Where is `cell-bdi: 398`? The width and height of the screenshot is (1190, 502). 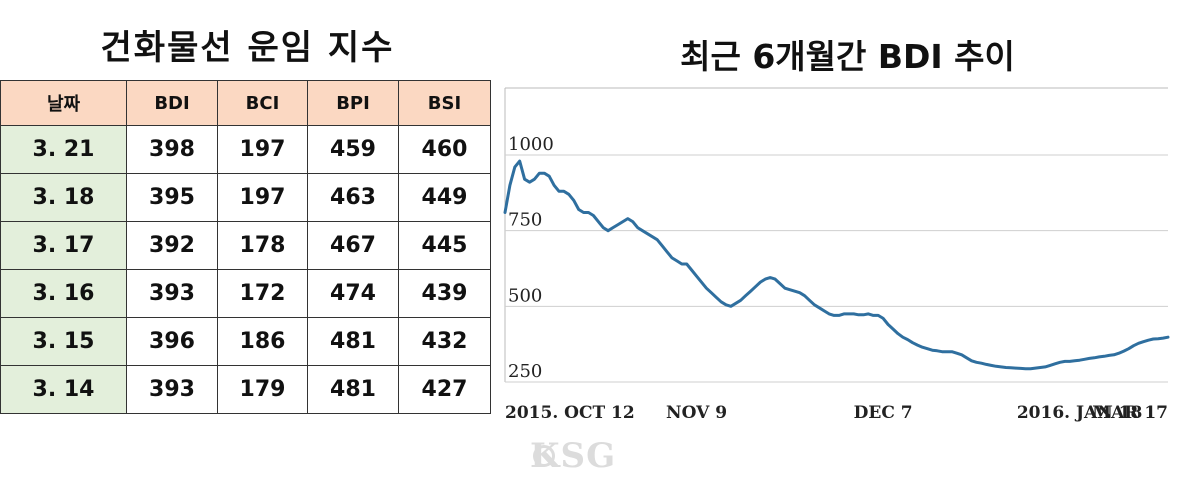 cell-bdi: 398 is located at coordinates (172, 149).